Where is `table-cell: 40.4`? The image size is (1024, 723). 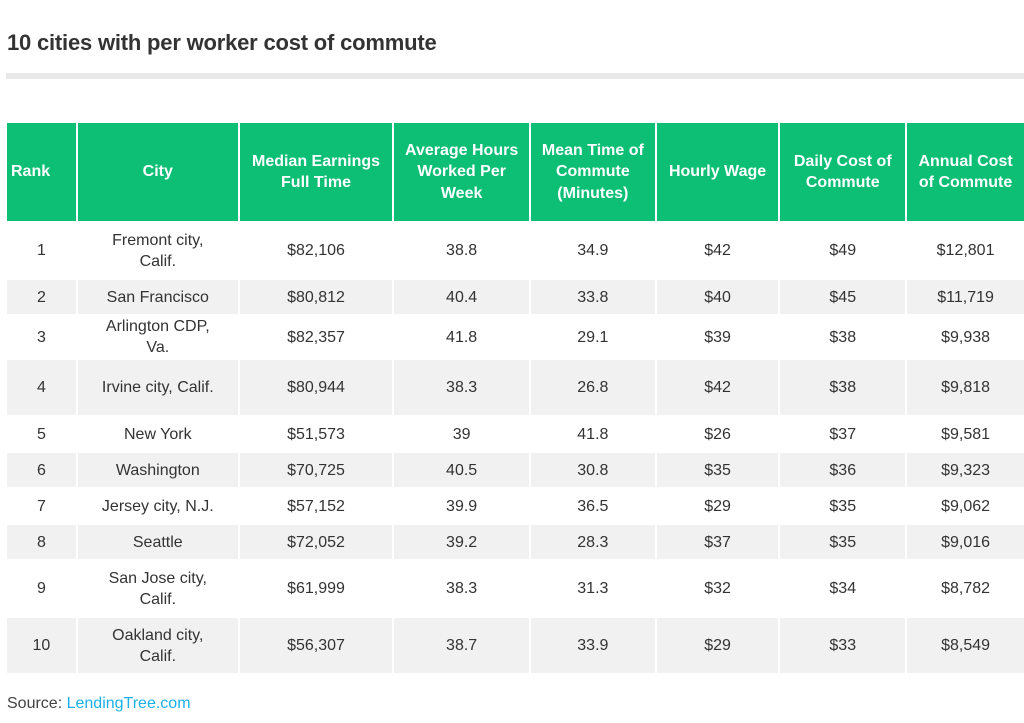
table-cell: 40.4 is located at coordinates (461, 297).